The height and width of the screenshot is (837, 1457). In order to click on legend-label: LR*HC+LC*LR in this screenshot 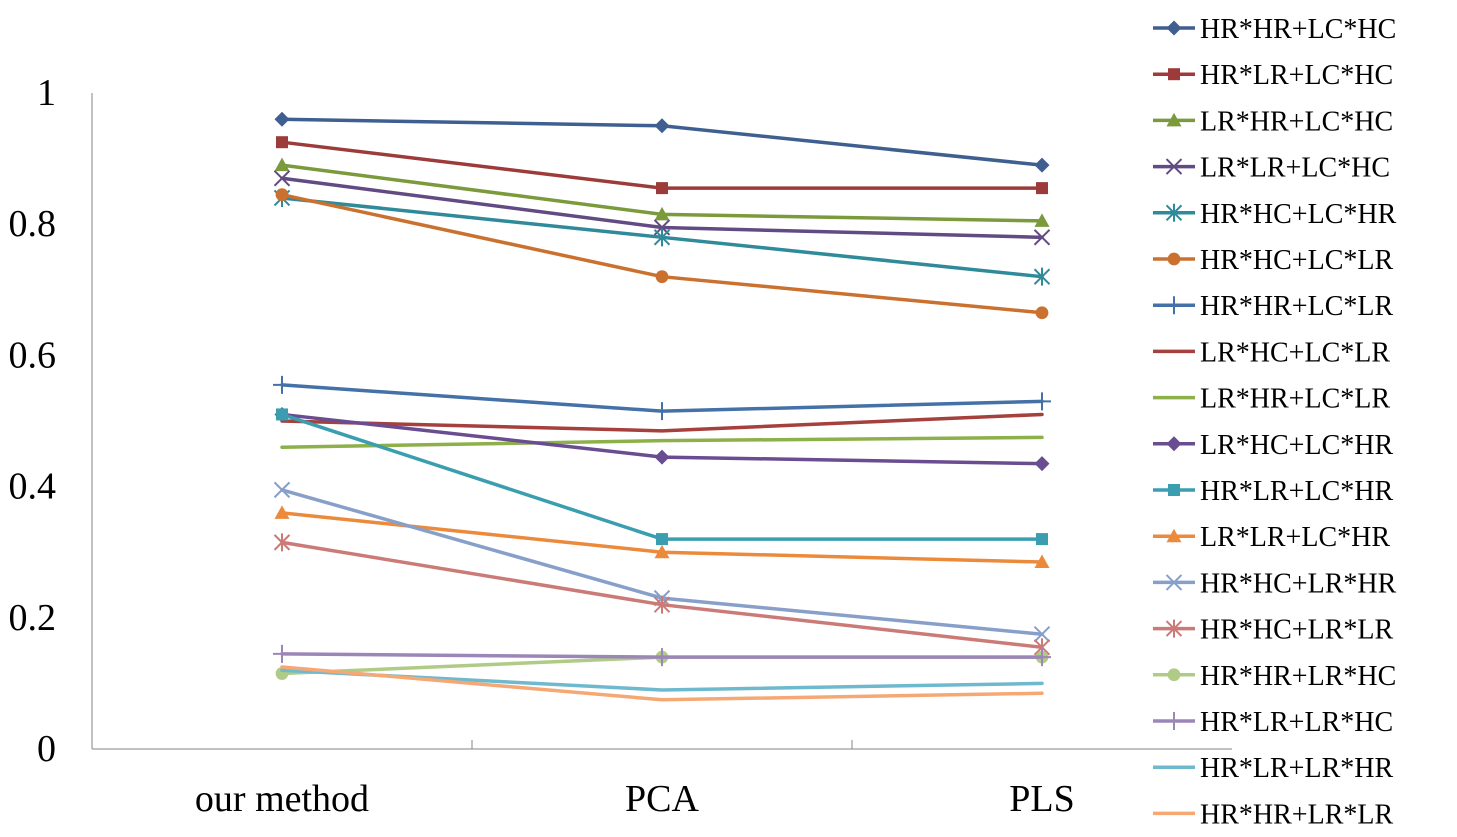, I will do `click(1295, 352)`.